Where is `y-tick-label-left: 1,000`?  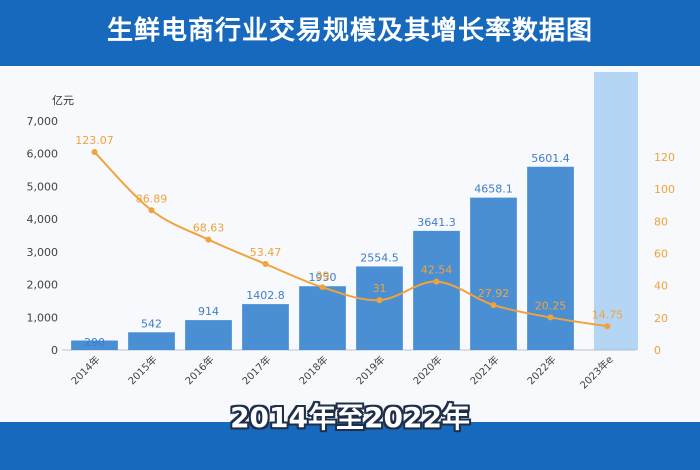
y-tick-label-left: 1,000 is located at coordinates (43, 317).